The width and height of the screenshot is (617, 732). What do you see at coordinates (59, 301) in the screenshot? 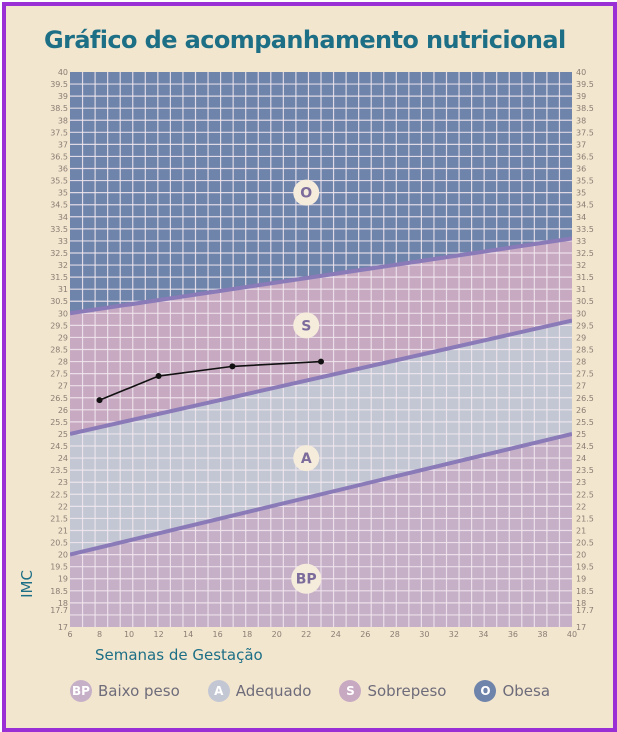
I see `y-tick-left: 30.5` at bounding box center [59, 301].